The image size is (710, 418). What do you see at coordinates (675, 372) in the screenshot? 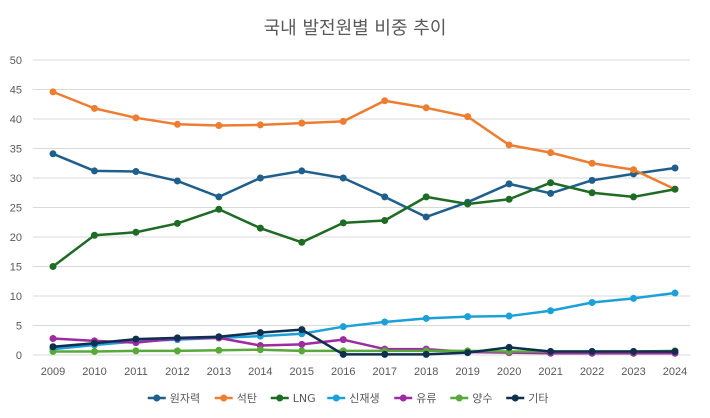
I see `x-tick-label: 2024` at bounding box center [675, 372].